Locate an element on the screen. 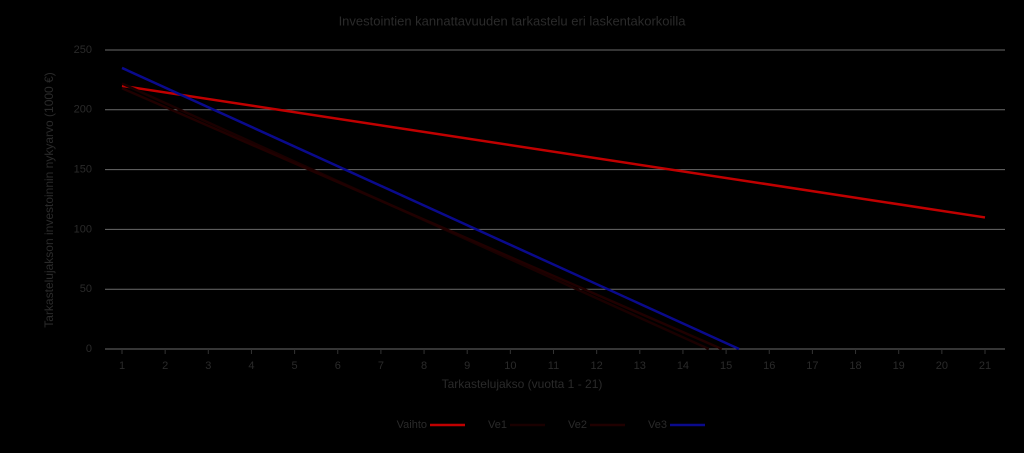  x-tick-label: 17 is located at coordinates (812, 366).